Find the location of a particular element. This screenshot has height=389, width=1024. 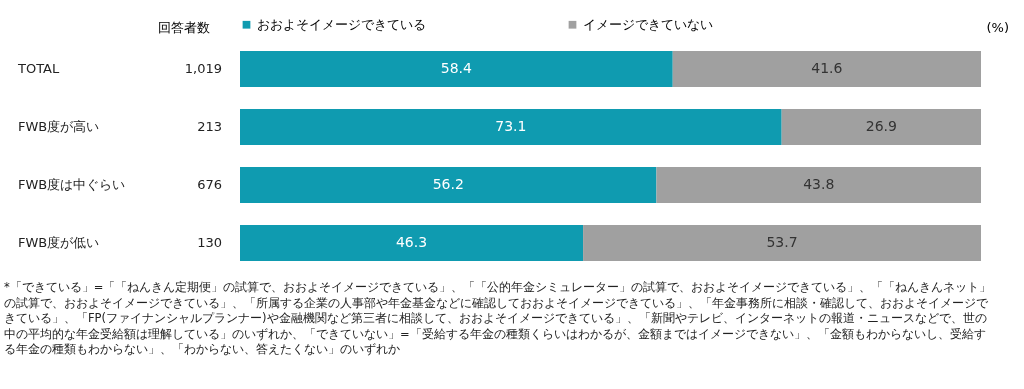

data-label: 58.4 is located at coordinates (456, 68).